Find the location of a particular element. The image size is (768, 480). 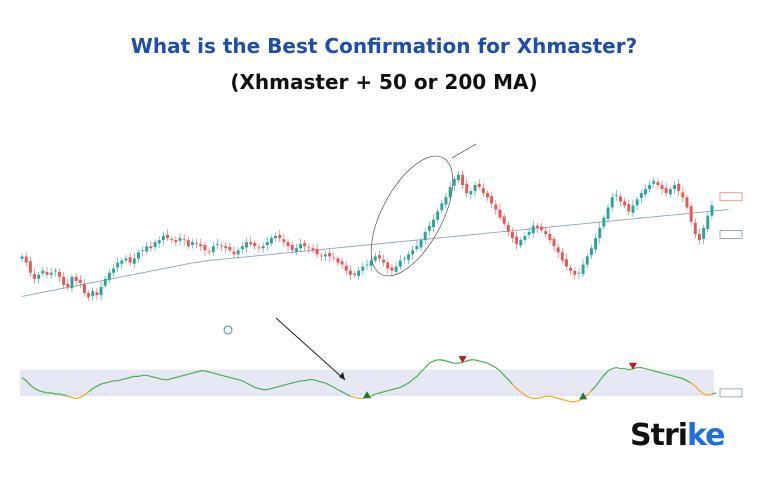

strike-logo: Strike is located at coordinates (678, 435).